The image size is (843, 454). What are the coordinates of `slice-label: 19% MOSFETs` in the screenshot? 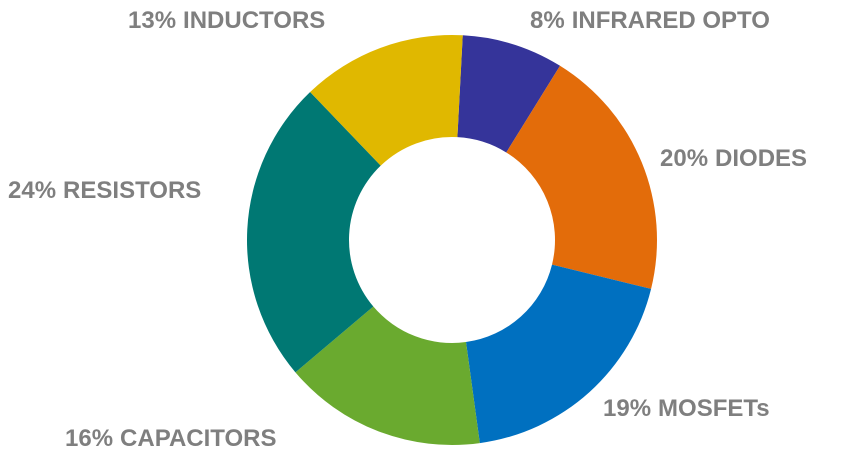 It's located at (686, 408).